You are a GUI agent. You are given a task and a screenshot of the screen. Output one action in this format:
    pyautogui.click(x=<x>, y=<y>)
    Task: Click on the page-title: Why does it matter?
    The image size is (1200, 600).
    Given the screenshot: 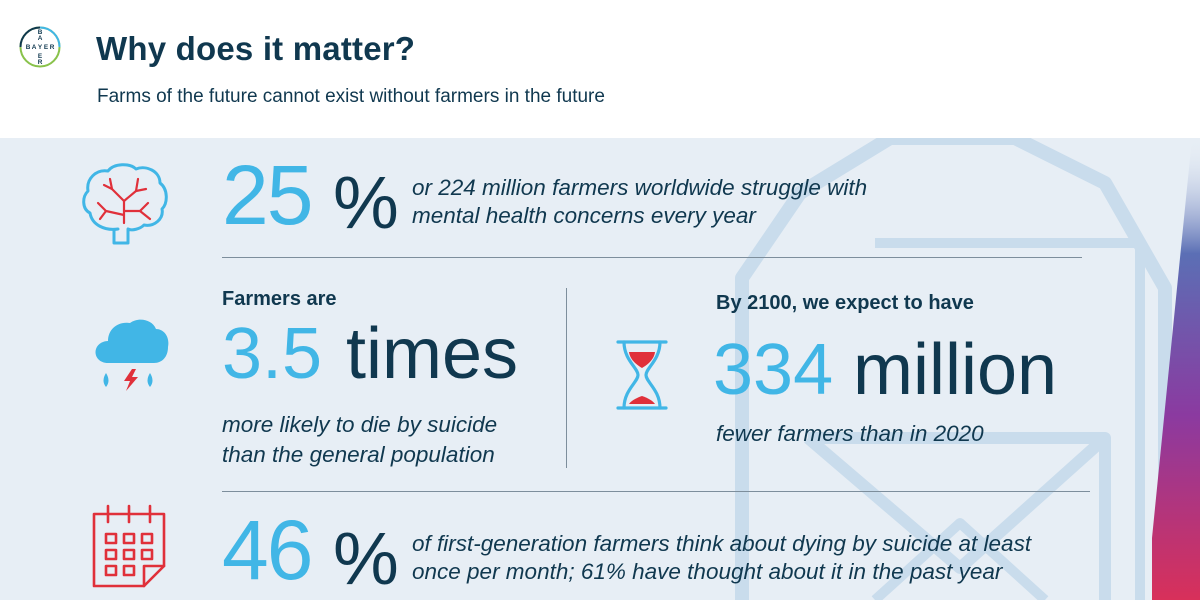 What is the action you would take?
    pyautogui.click(x=256, y=48)
    